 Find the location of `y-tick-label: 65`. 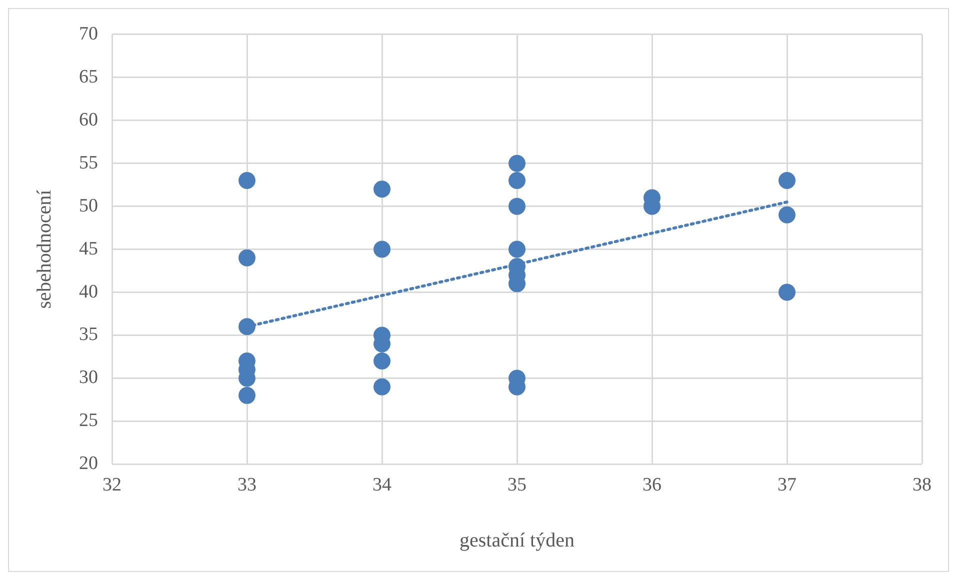

y-tick-label: 65 is located at coordinates (88, 77).